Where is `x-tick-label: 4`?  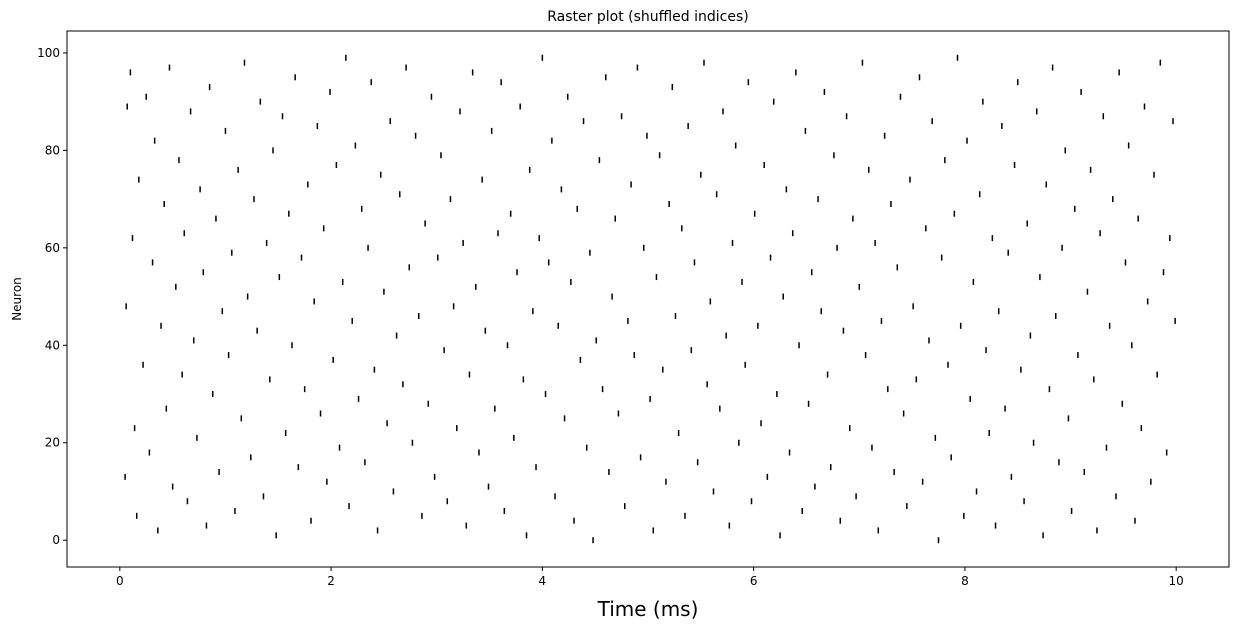
x-tick-label: 4 is located at coordinates (543, 581).